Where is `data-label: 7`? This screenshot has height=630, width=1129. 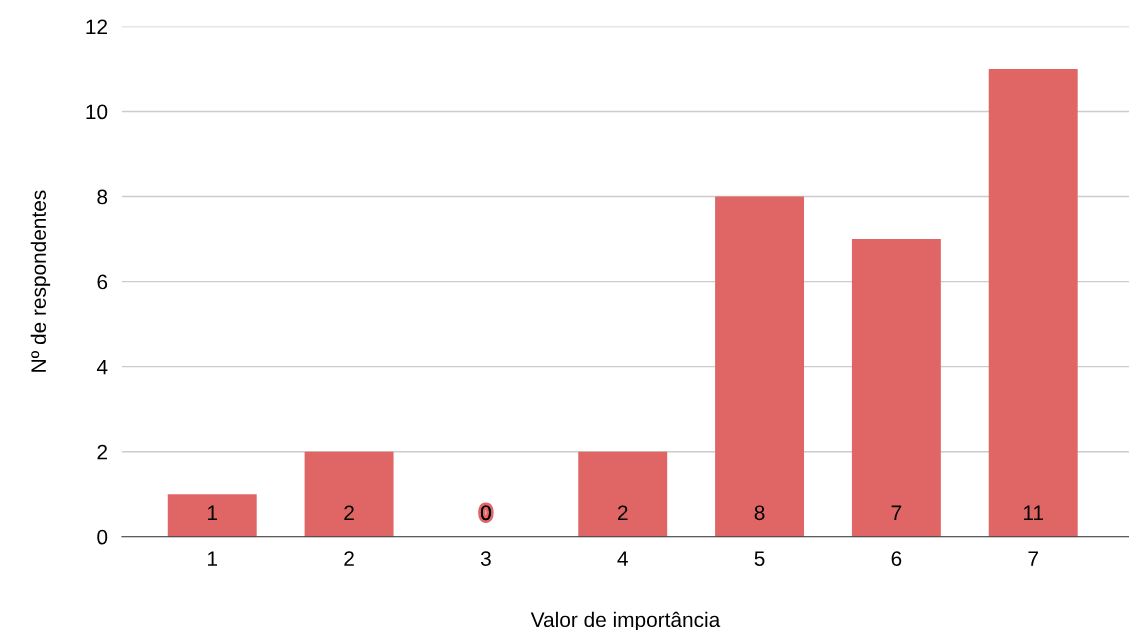 data-label: 7 is located at coordinates (896, 512).